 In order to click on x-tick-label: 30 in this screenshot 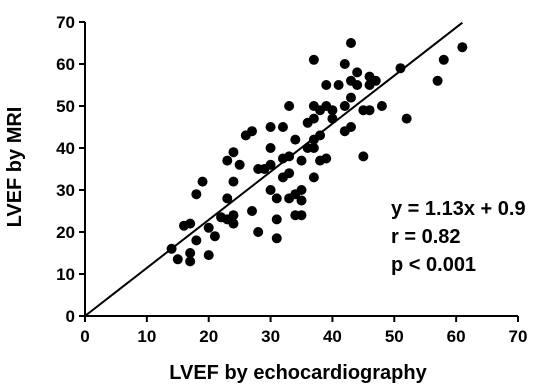, I will do `click(270, 336)`.